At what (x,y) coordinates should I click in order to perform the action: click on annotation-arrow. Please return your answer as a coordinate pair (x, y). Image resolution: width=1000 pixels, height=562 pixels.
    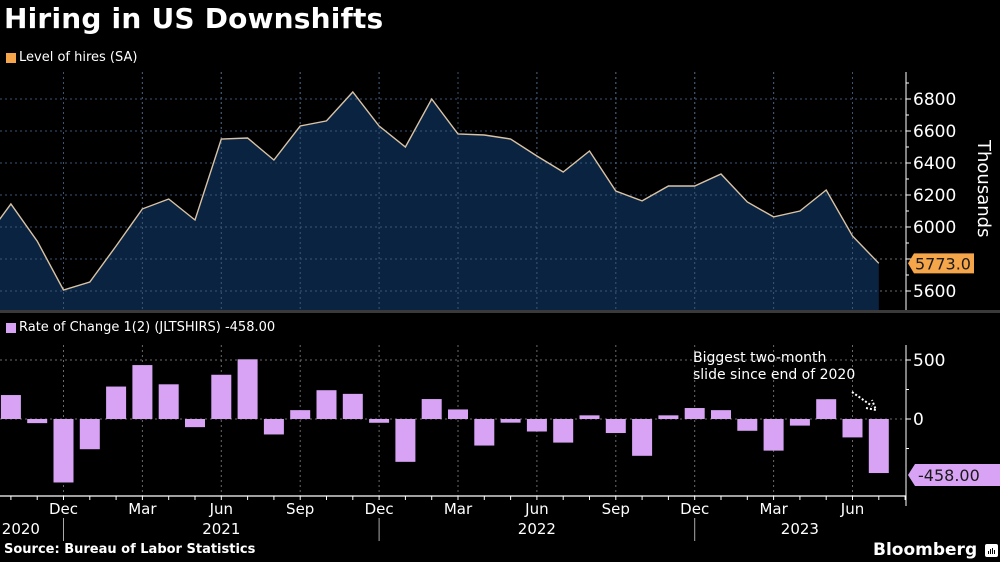
    Looking at the image, I should click on (862, 399).